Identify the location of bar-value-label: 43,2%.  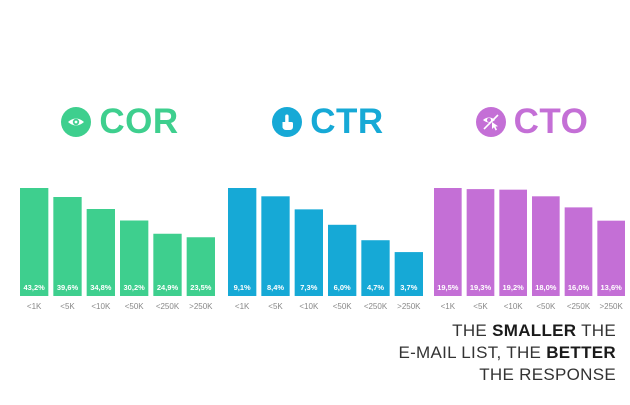
(35, 287).